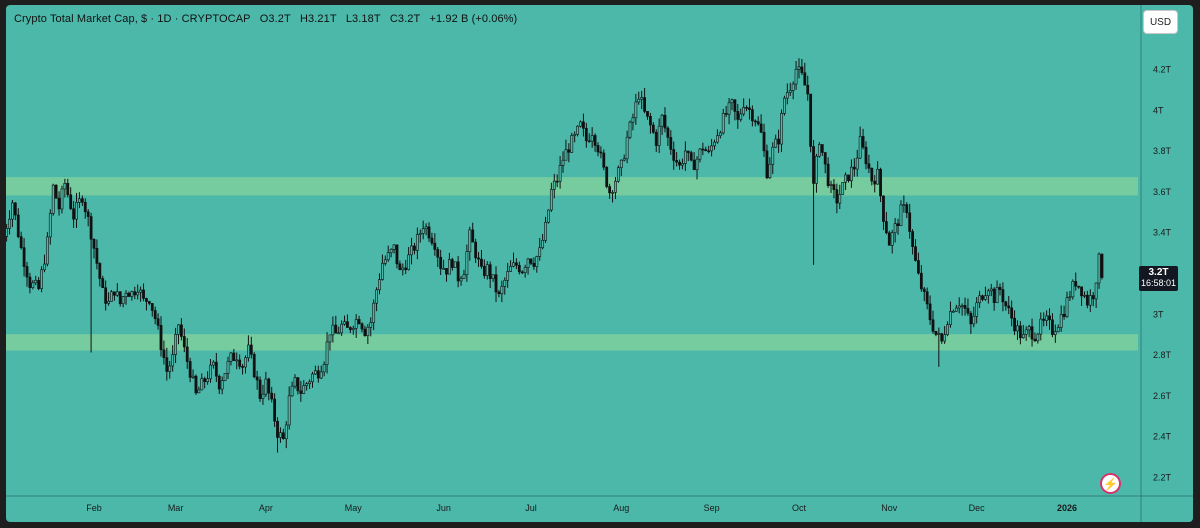  I want to click on time-tick-label: Jun, so click(443, 508).